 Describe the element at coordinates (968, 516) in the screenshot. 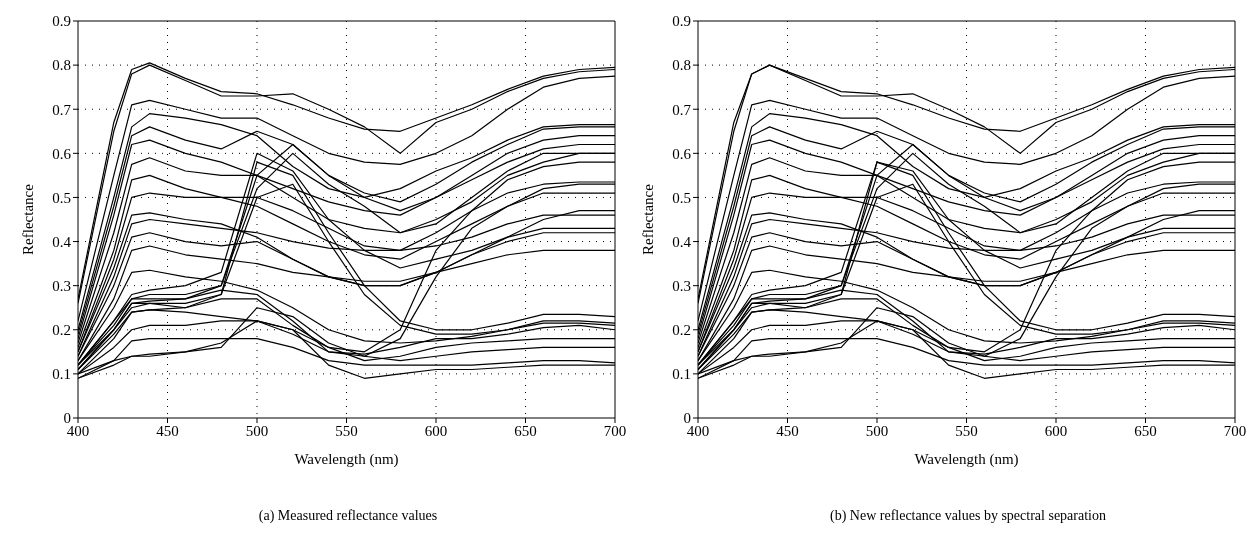

I see `text: (b) New reflectance values by spectral separation` at that location.